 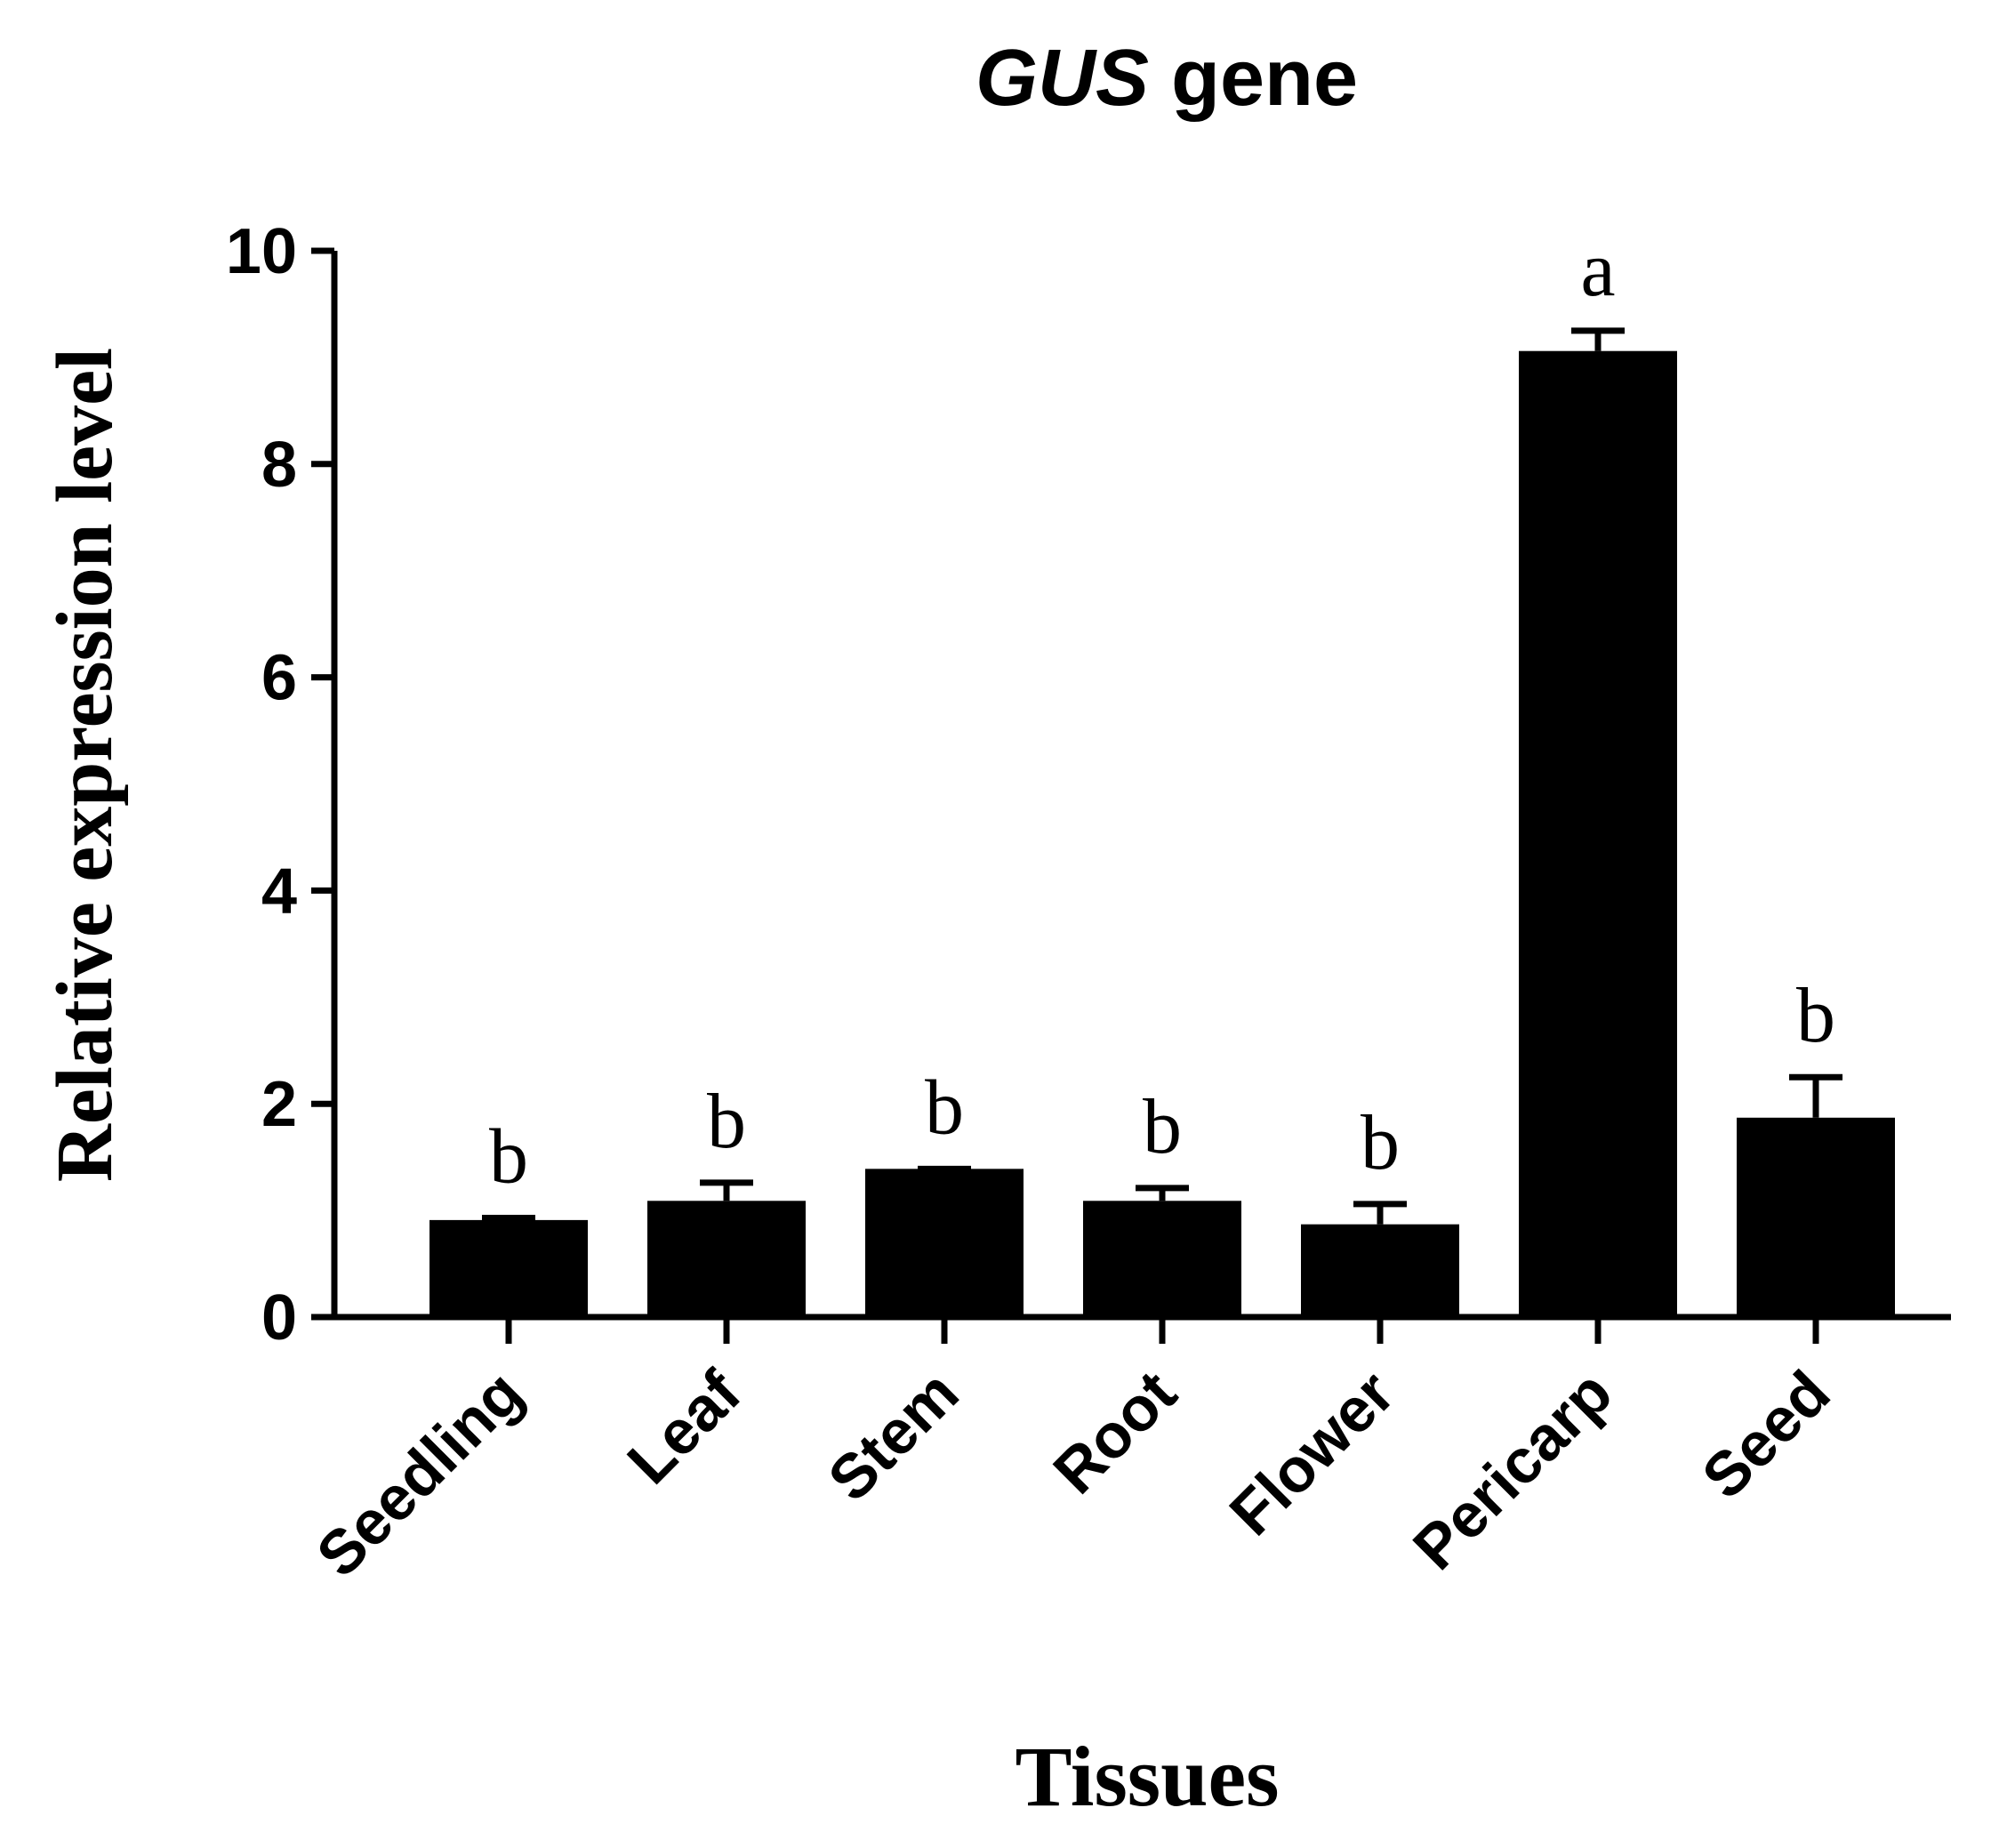 What do you see at coordinates (419, 1473) in the screenshot?
I see `x-tick-label: Seedling` at bounding box center [419, 1473].